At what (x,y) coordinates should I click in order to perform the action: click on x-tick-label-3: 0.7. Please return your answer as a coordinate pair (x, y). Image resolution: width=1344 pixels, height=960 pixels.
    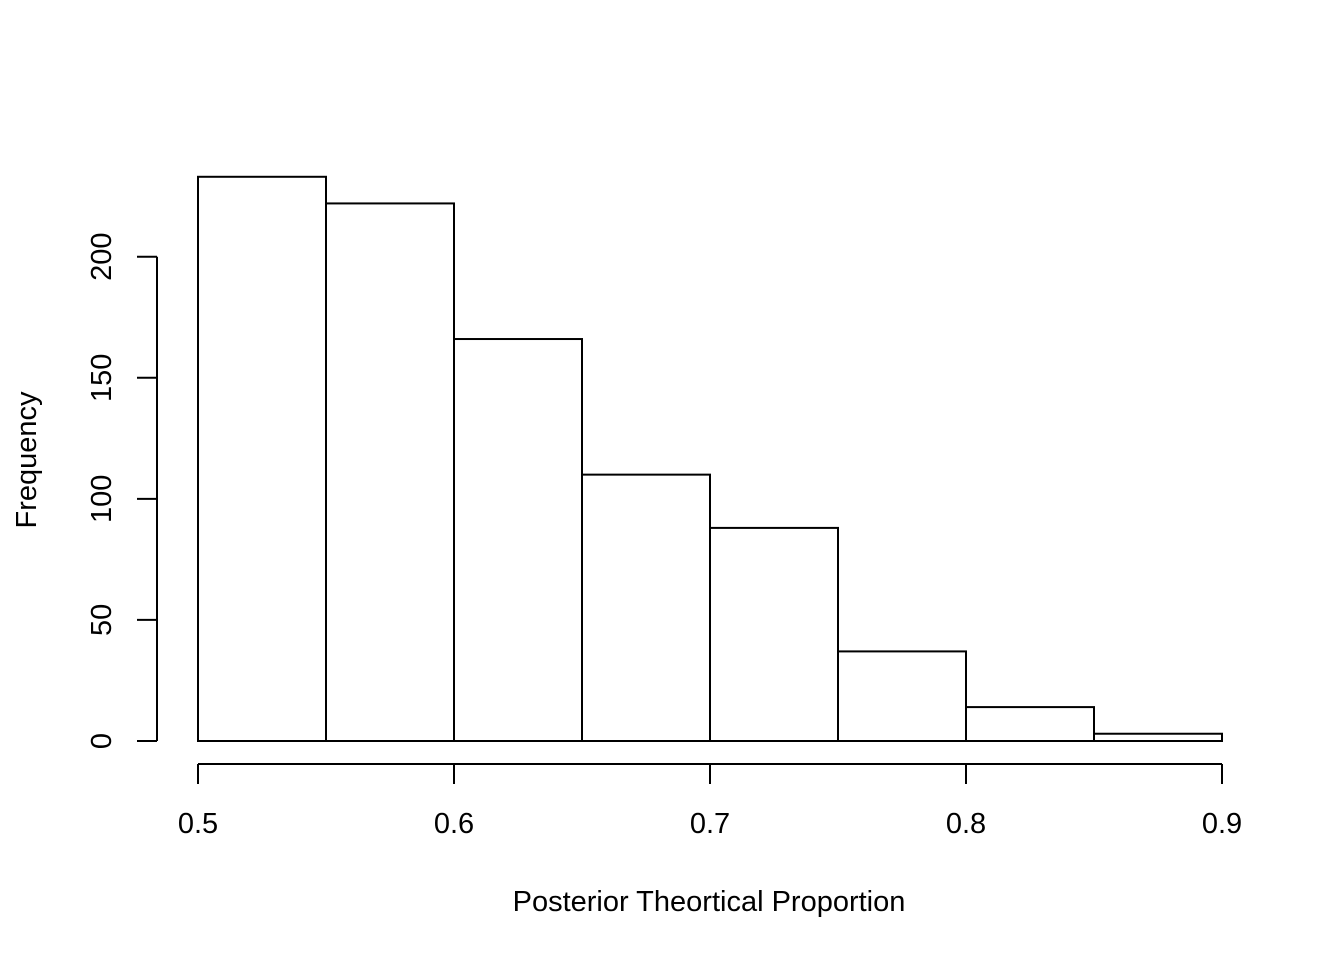
    Looking at the image, I should click on (710, 824).